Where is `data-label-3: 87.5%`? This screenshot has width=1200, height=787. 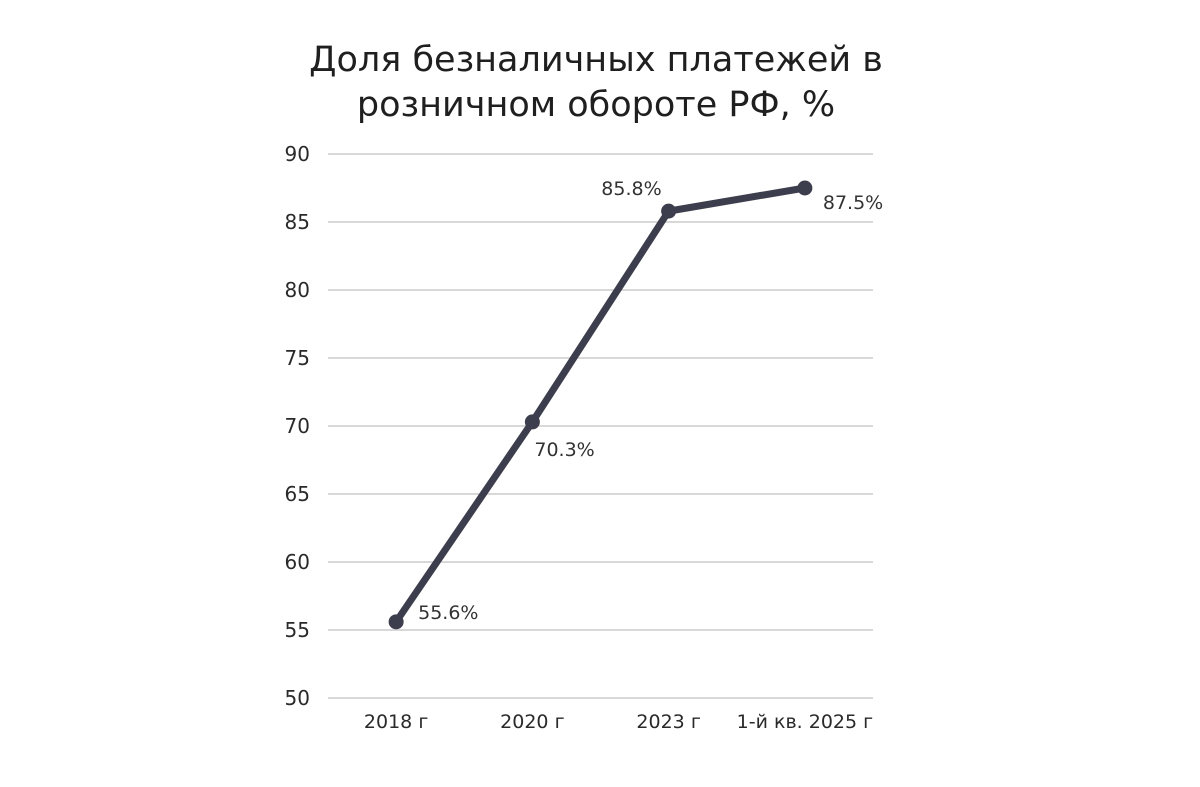
data-label-3: 87.5% is located at coordinates (853, 203).